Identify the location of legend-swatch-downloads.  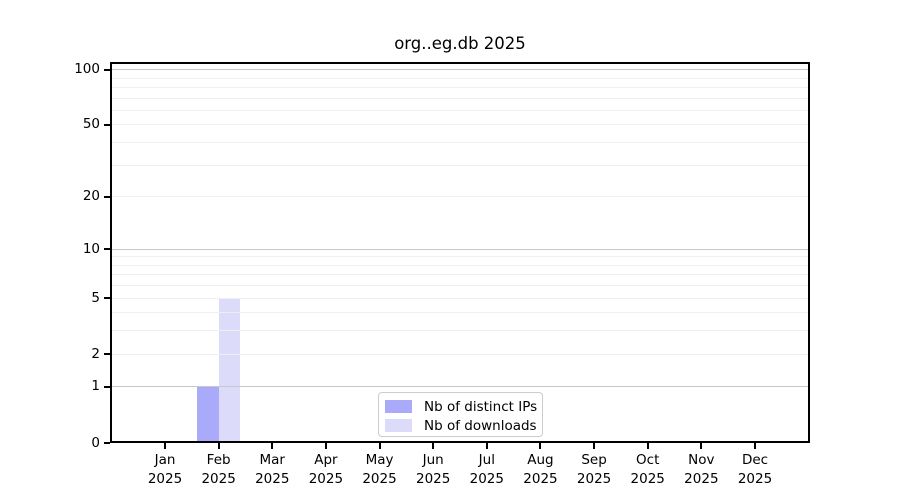
(398, 425).